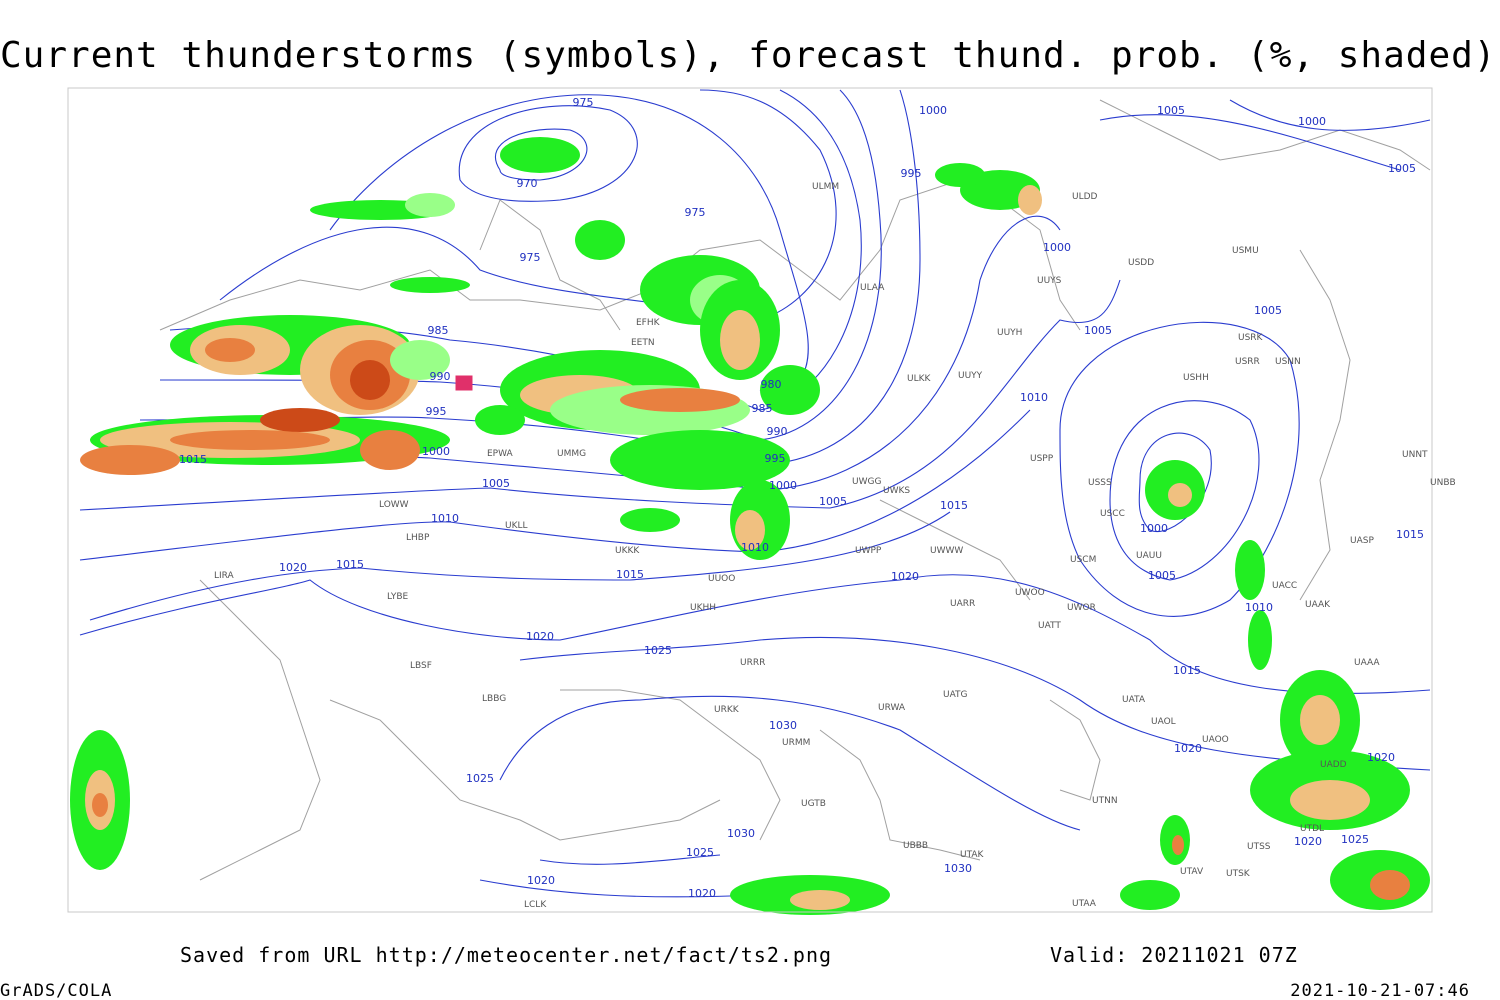  I want to click on station-label: UACC, so click(1284, 586).